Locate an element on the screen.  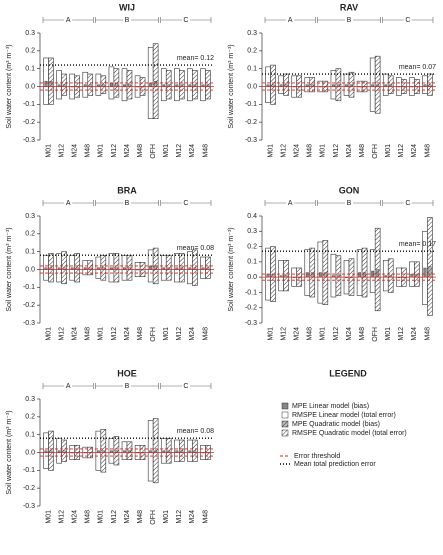
legend-label: RMSPE Linear model (total error) is located at coordinates (344, 415).